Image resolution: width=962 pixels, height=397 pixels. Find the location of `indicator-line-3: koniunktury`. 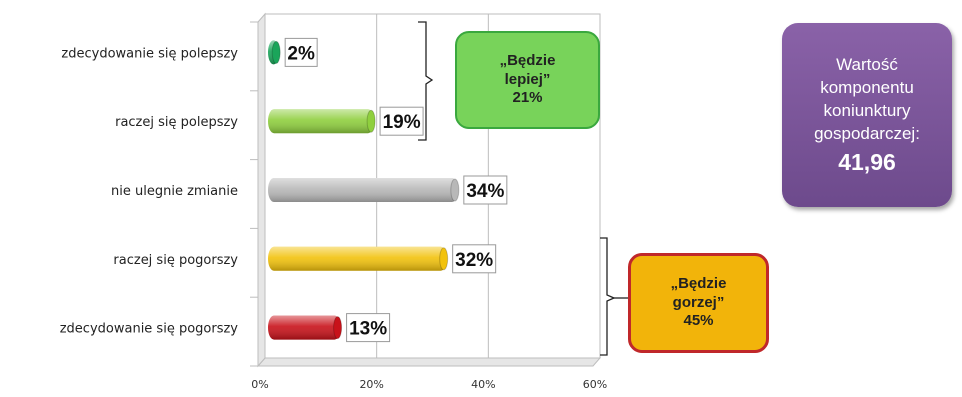

indicator-line-3: koniunktury is located at coordinates (867, 110).